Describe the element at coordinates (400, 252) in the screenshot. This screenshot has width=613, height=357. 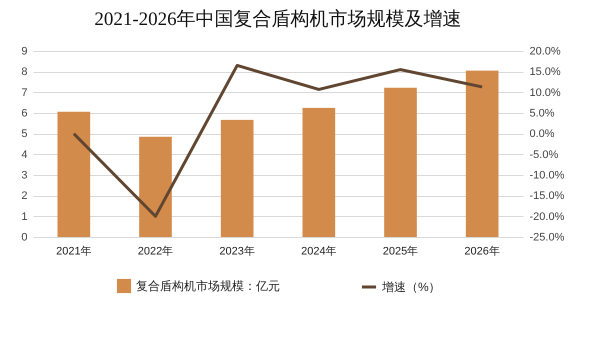
I see `x-tick-label: 2025年` at that location.